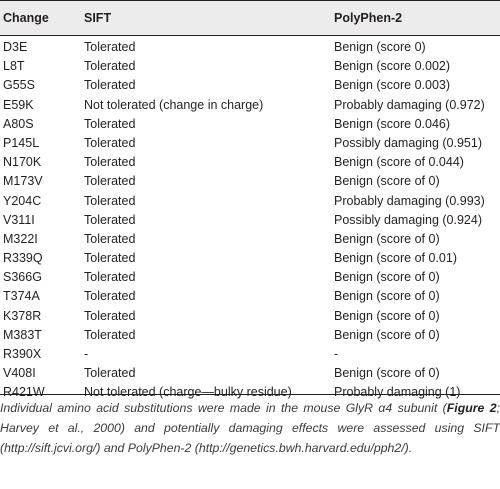 The image size is (500, 489). I want to click on table-row: V311I Tolerated Possibly damaging (0.924), so click(250, 220).